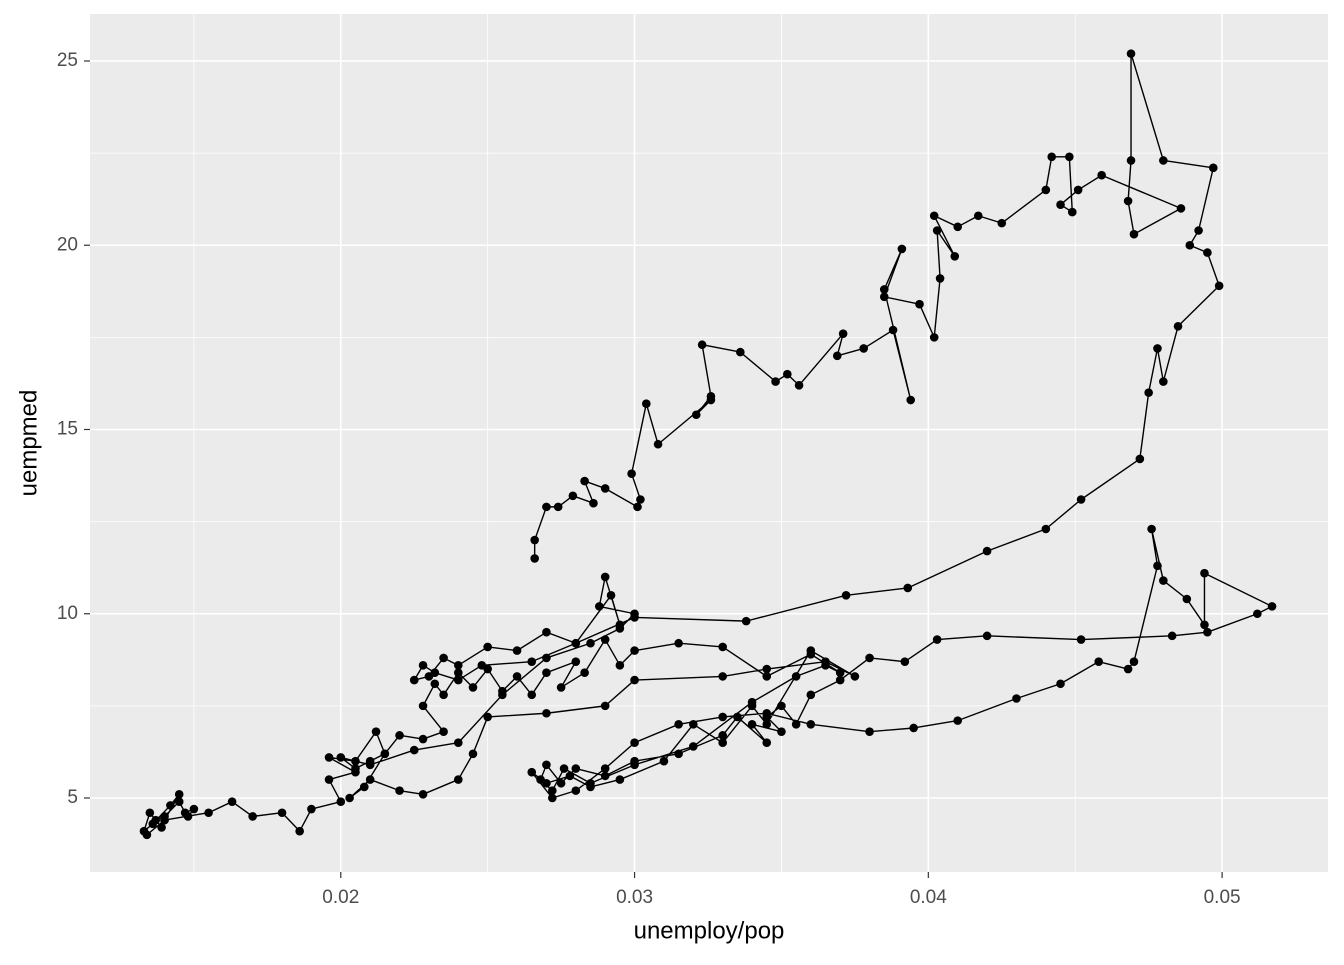  What do you see at coordinates (72, 797) in the screenshot?
I see `y-tick-label: 5` at bounding box center [72, 797].